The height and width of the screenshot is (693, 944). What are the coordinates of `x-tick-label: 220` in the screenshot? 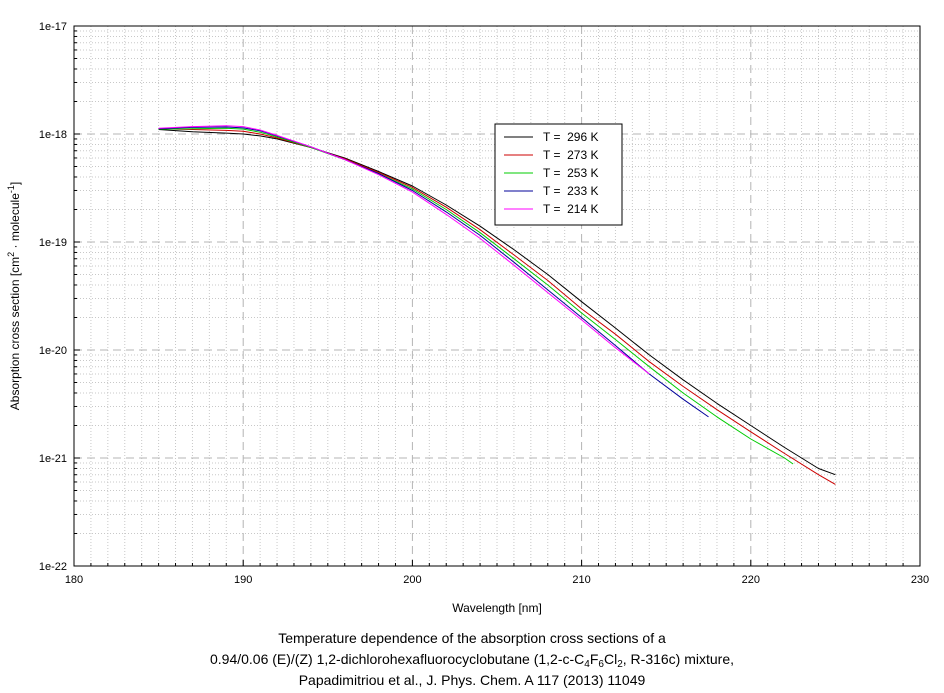 It's located at (751, 580).